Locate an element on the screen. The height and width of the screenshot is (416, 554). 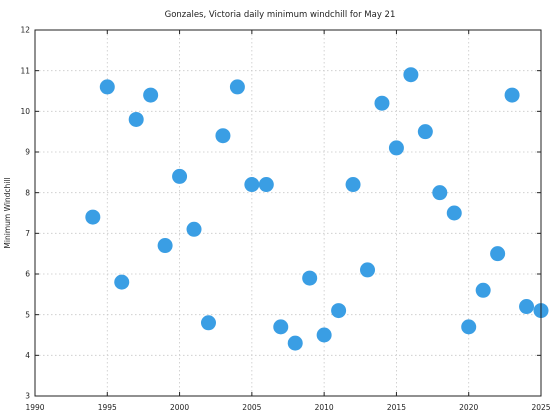
y-tick-label: 9 is located at coordinates (27, 152).